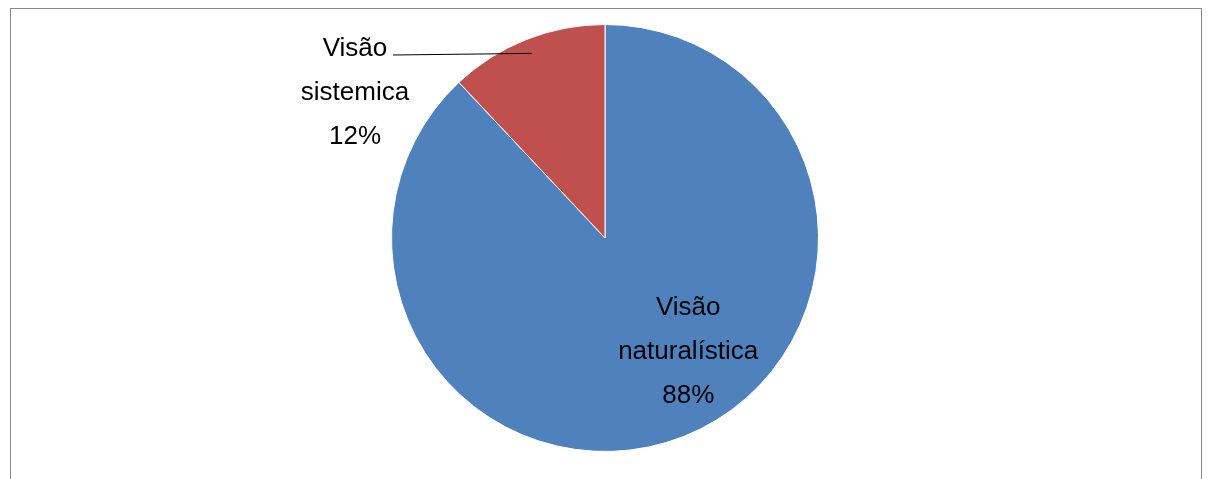  I want to click on data-label: 12%, so click(355, 135).